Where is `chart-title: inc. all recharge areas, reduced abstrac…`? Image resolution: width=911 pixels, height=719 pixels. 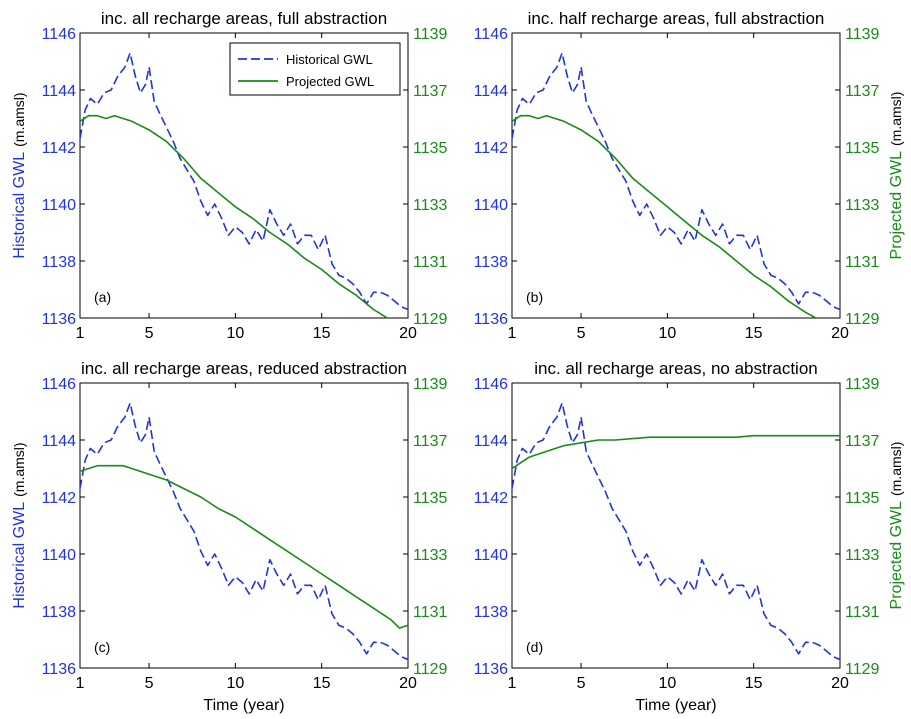
chart-title: inc. all recharge areas, reduced abstrac… is located at coordinates (244, 368).